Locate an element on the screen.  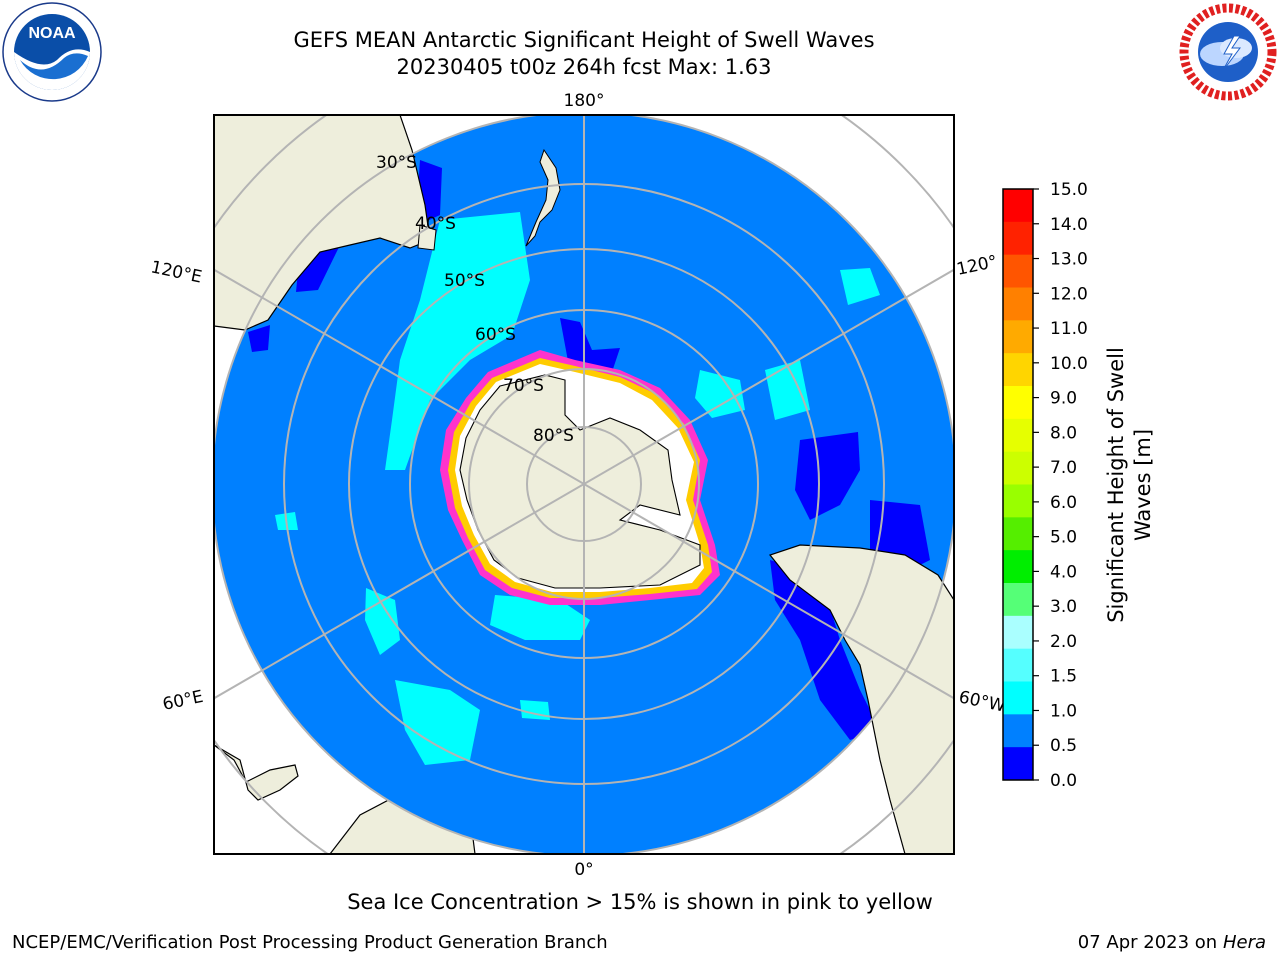
lat-label-80s: 80°S is located at coordinates (553, 436).